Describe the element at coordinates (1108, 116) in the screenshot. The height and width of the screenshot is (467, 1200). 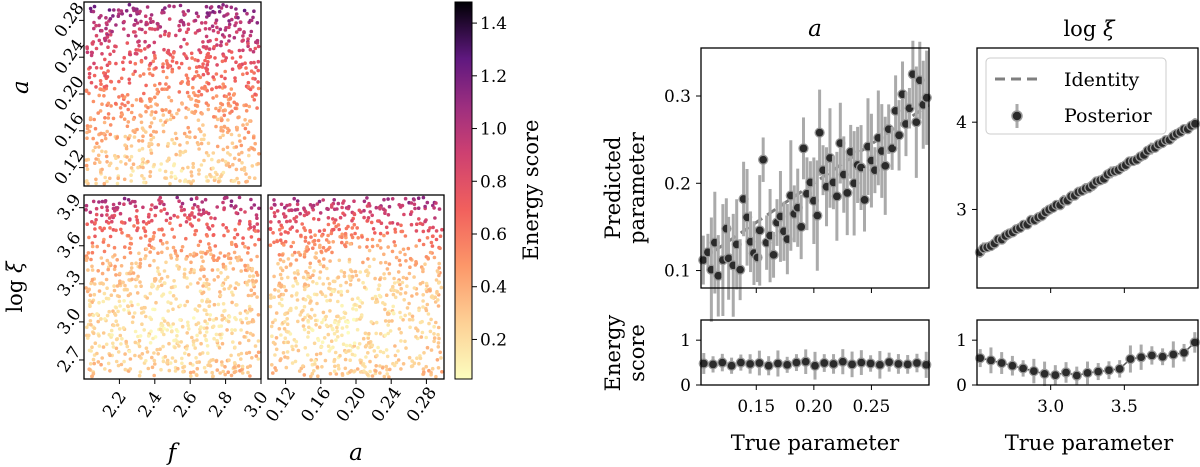
I see `legend-posterior-label: Posterior` at that location.